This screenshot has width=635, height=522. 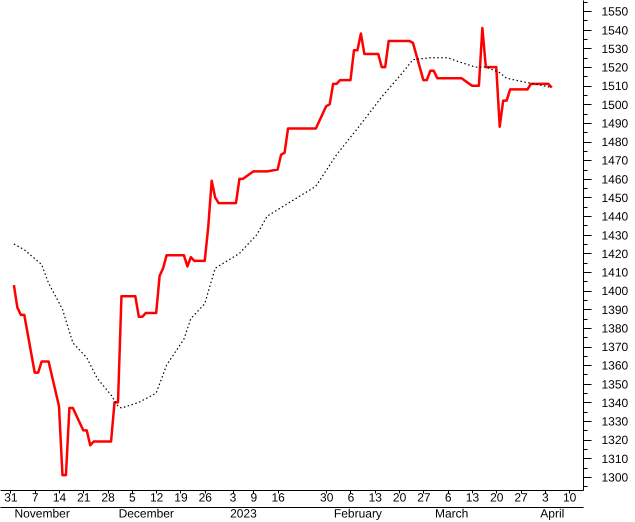 I want to click on y-tick-label: 1470, so click(x=615, y=161).